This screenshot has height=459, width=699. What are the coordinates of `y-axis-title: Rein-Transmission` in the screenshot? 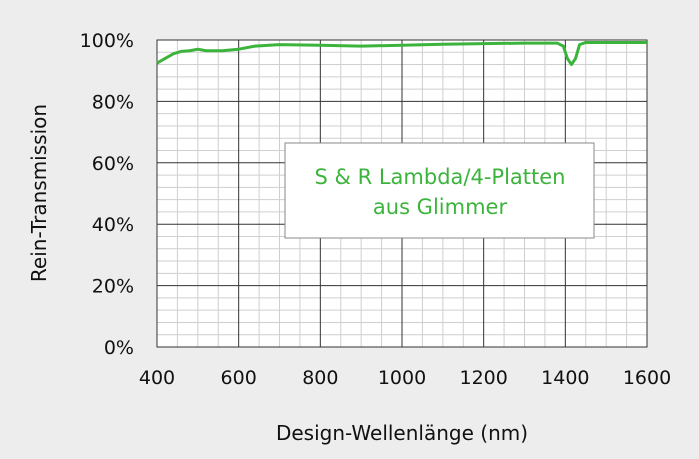 It's located at (39, 193).